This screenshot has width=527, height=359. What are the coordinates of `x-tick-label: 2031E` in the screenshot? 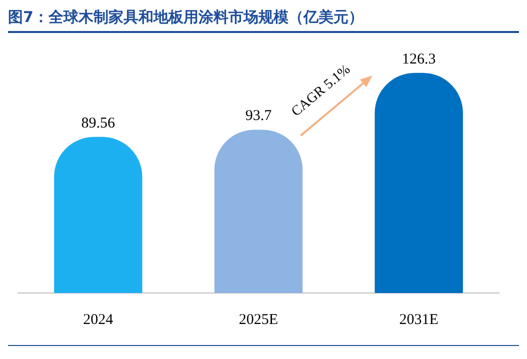 It's located at (418, 320).